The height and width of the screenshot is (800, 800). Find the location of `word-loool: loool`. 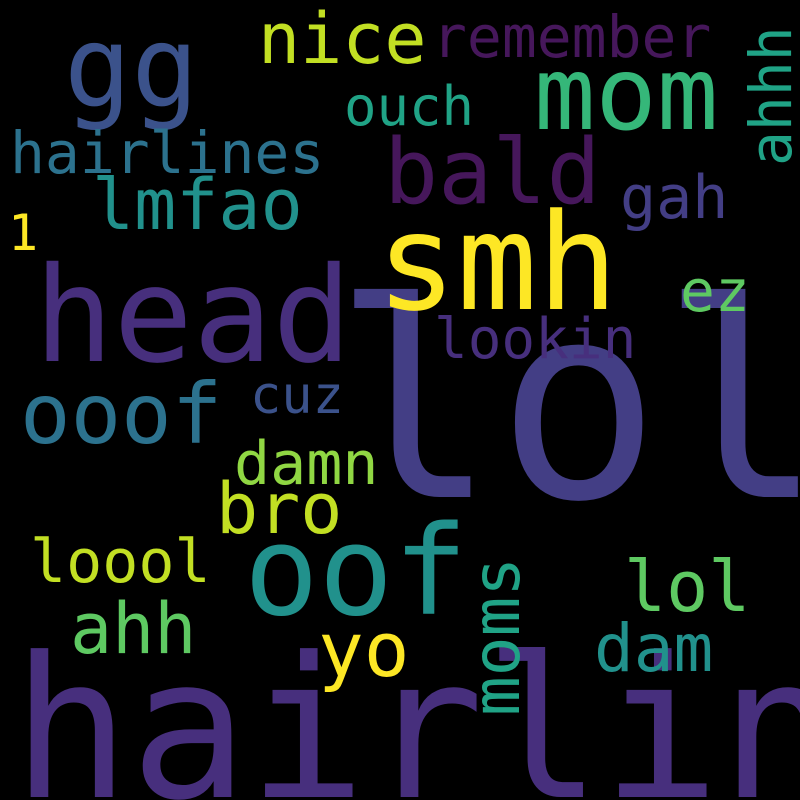

word-loool: loool is located at coordinates (120, 562).